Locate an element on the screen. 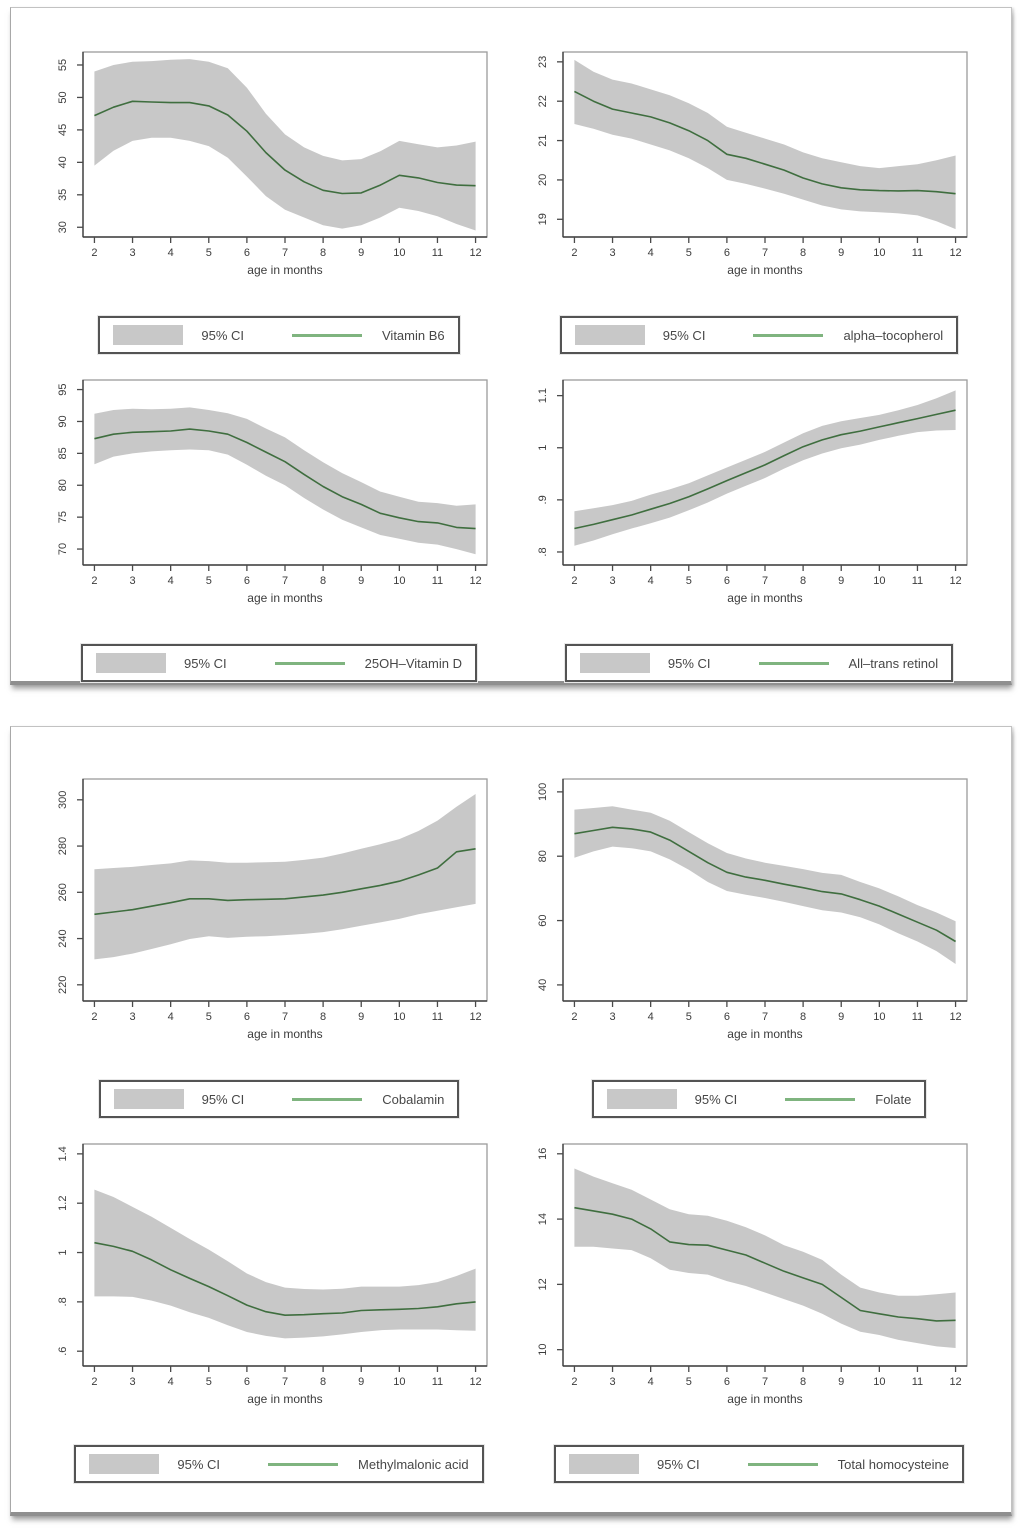 The width and height of the screenshot is (1024, 1528). series-label: Vitamin B6 is located at coordinates (413, 335).